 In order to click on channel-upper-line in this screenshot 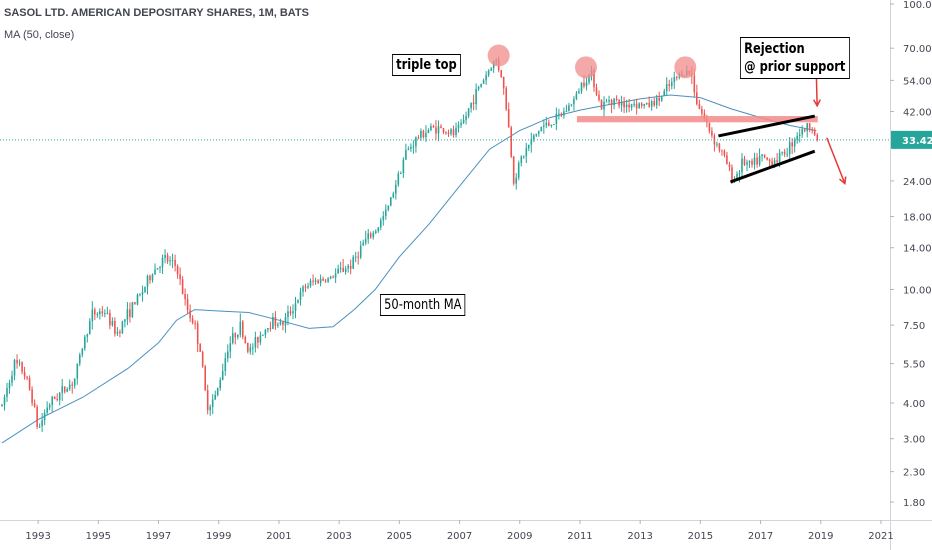, I will do `click(767, 126)`.